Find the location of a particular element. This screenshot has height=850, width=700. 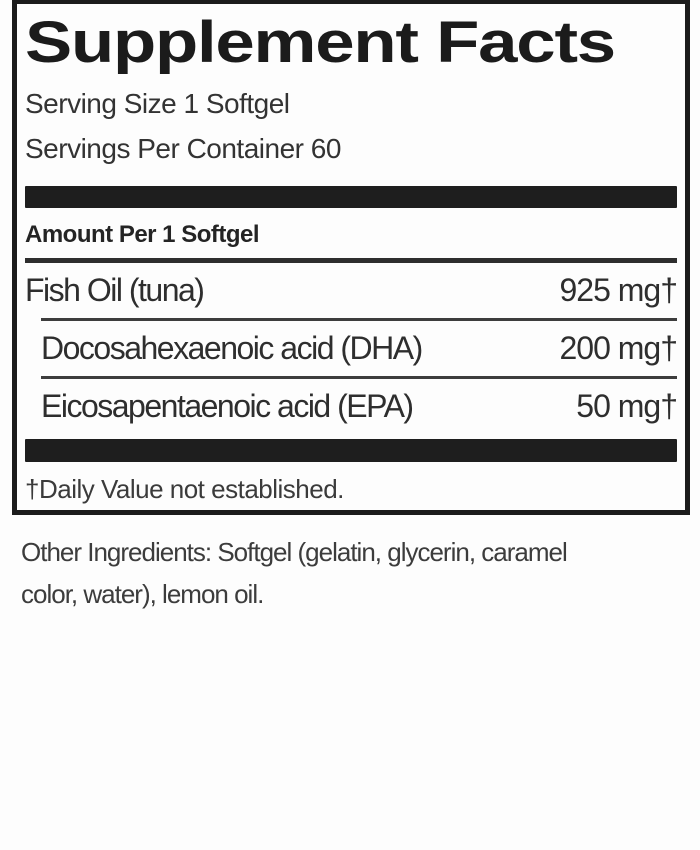

separator-bar-top is located at coordinates (351, 197).